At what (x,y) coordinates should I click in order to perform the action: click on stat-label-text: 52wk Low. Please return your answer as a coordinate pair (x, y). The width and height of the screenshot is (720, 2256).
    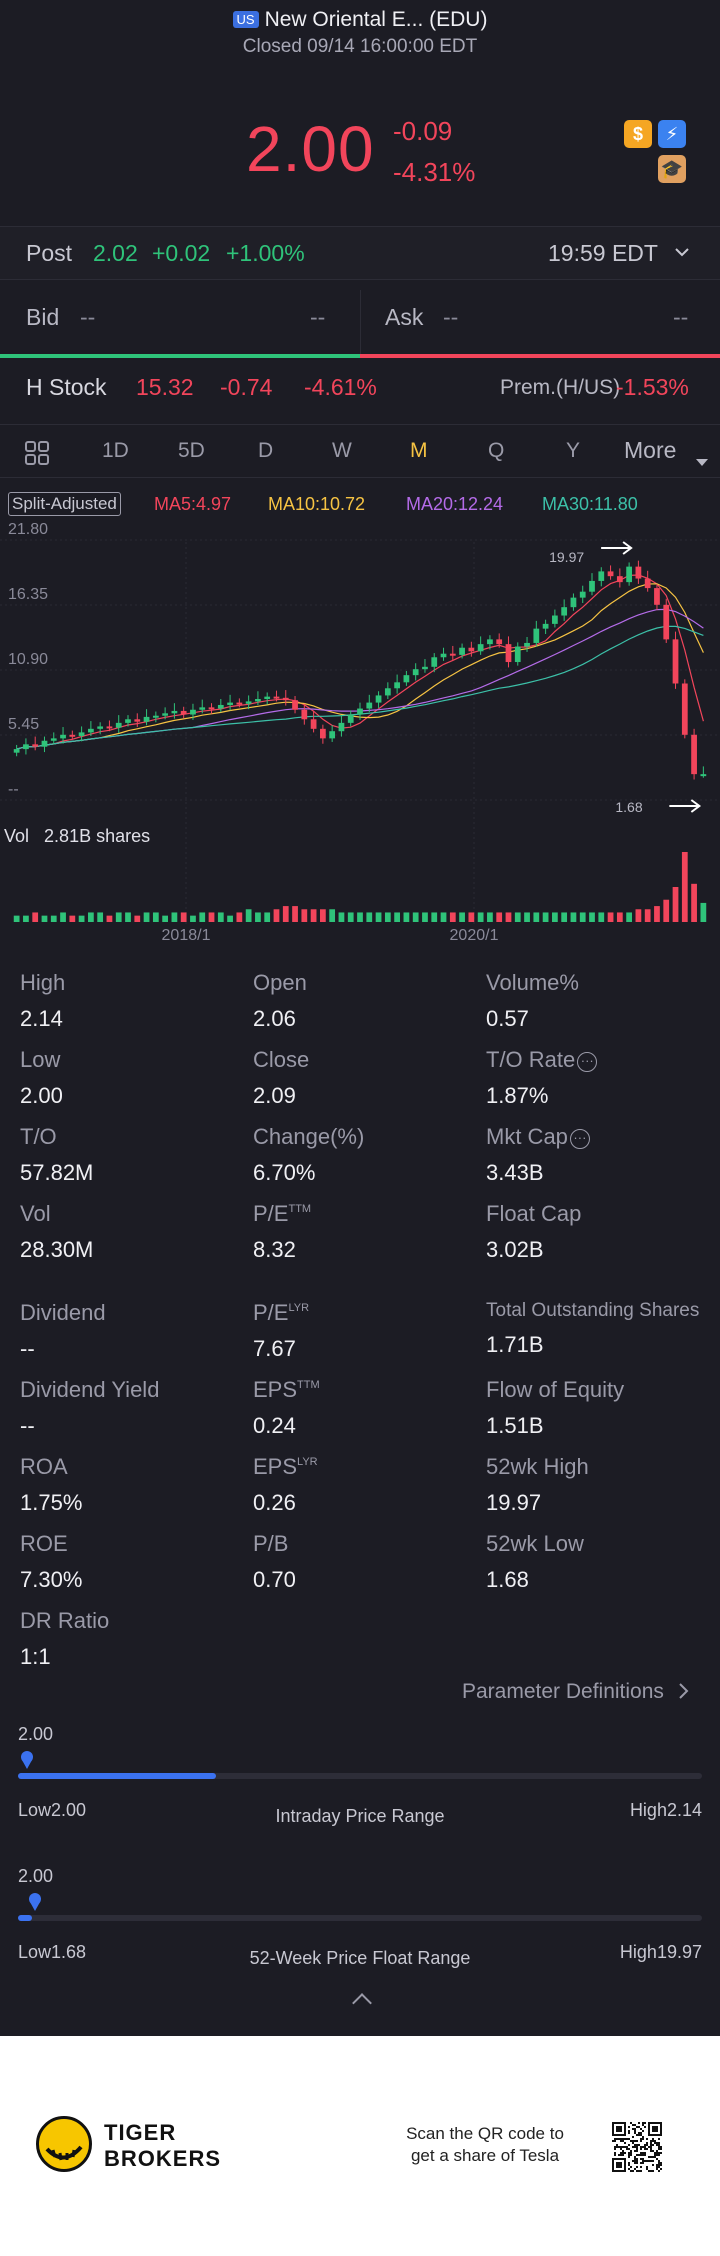
    Looking at the image, I should click on (535, 1543).